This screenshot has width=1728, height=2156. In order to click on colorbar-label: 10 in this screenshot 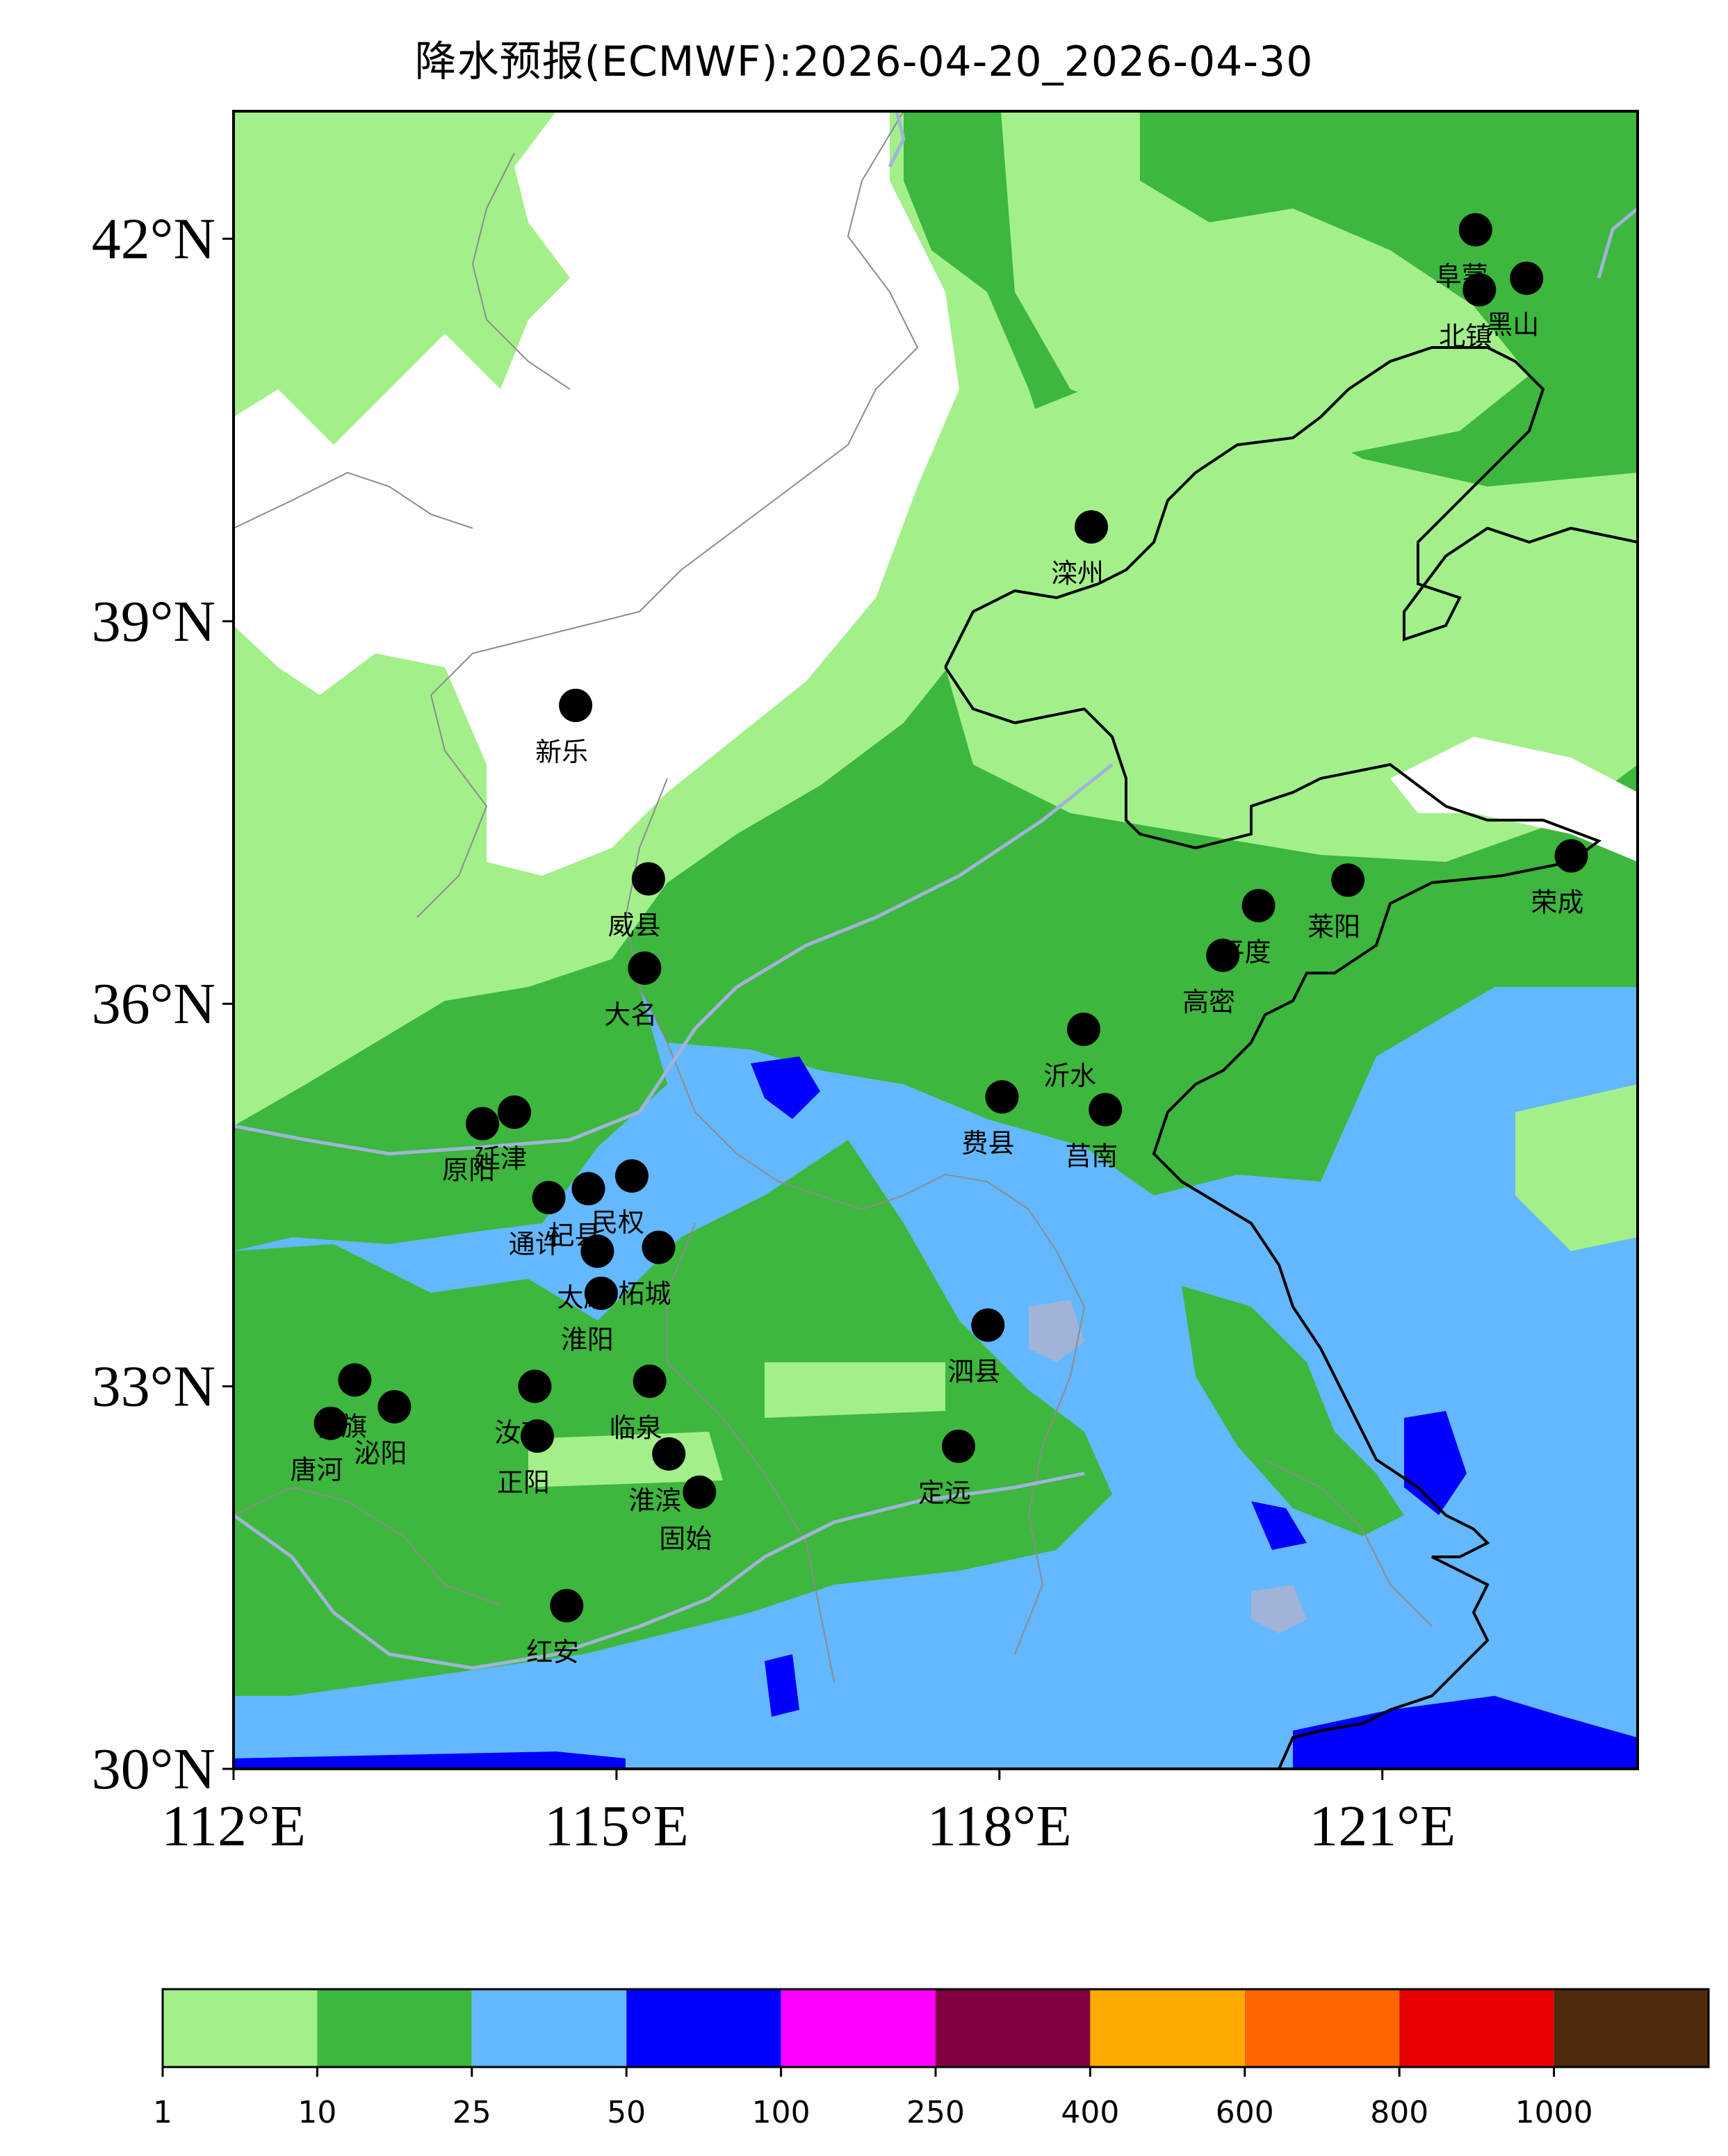, I will do `click(316, 2112)`.